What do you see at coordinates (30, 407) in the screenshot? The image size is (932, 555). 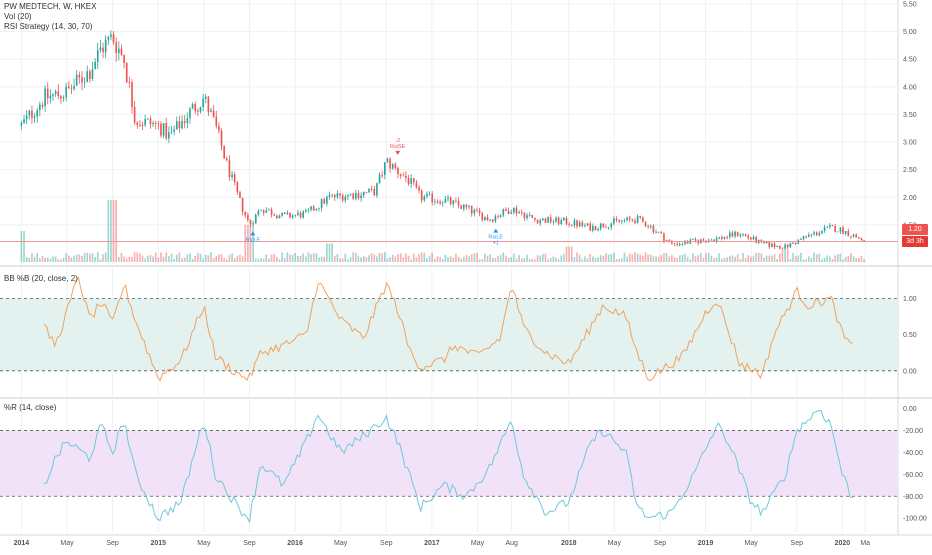 I see `wr-pane-title: %R (14, close)` at bounding box center [30, 407].